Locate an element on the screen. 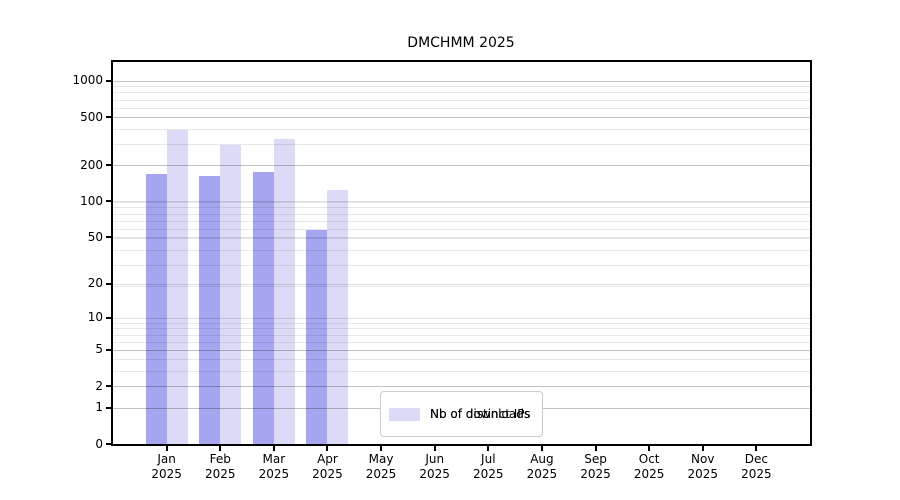 This screenshot has height=500, width=900. bar-distinct-ips-mar is located at coordinates (263, 307).